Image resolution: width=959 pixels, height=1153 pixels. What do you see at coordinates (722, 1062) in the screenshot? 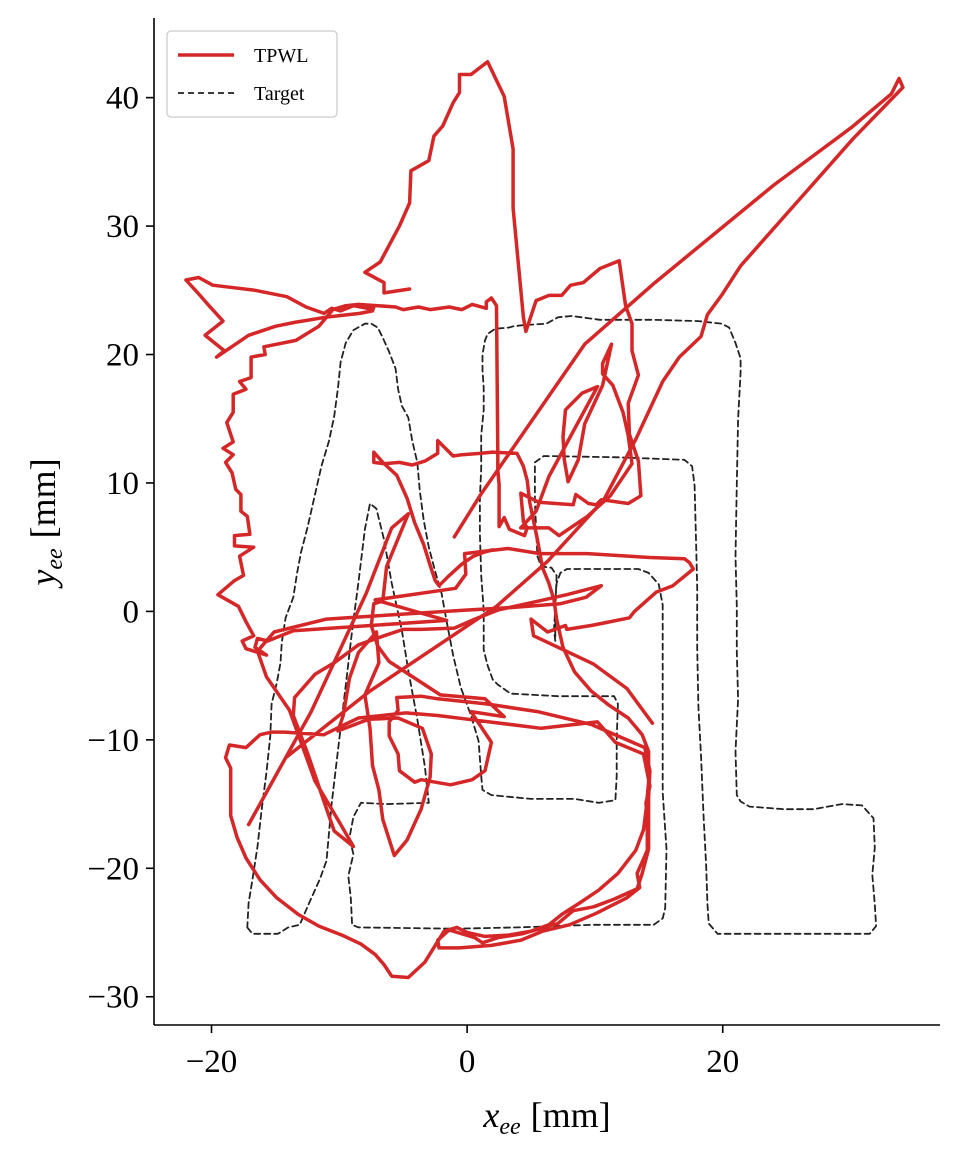
I see `x-tick-label: 20` at bounding box center [722, 1062].